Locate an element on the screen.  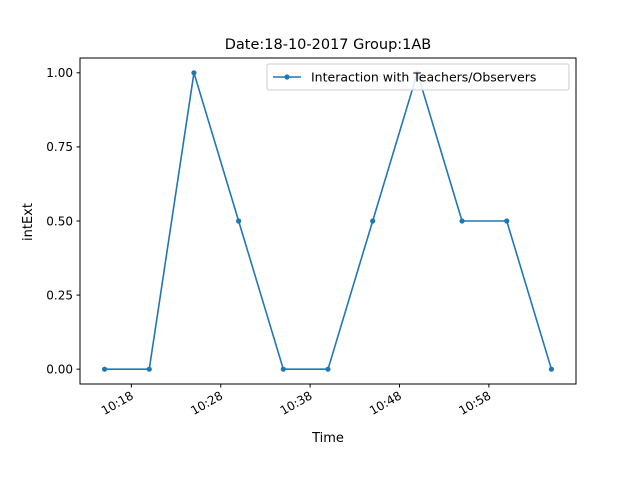
y-tick-label: 0.25 is located at coordinates (59, 295).